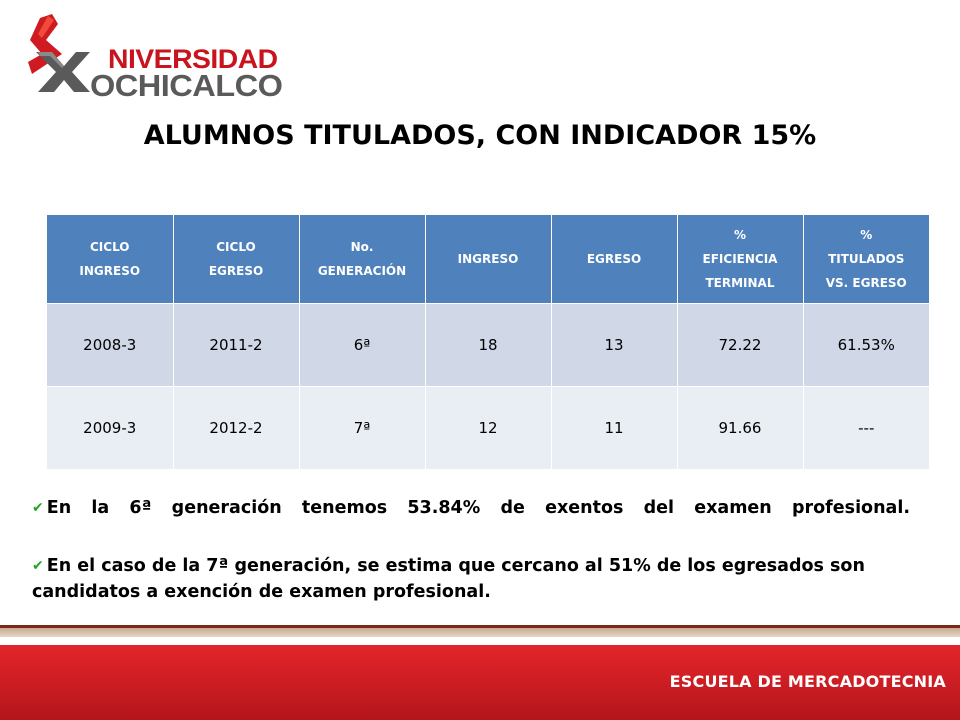  Describe the element at coordinates (614, 344) in the screenshot. I see `table-cell: 13` at that location.